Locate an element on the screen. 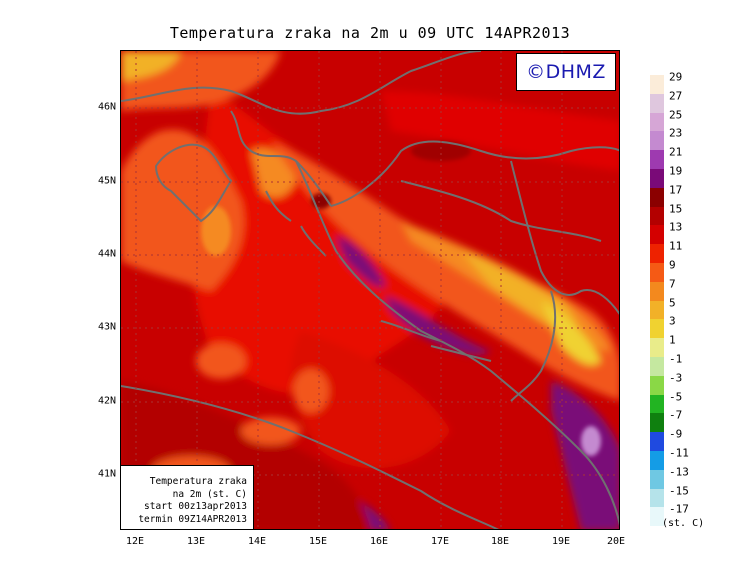  x-tick: 16E is located at coordinates (379, 541).